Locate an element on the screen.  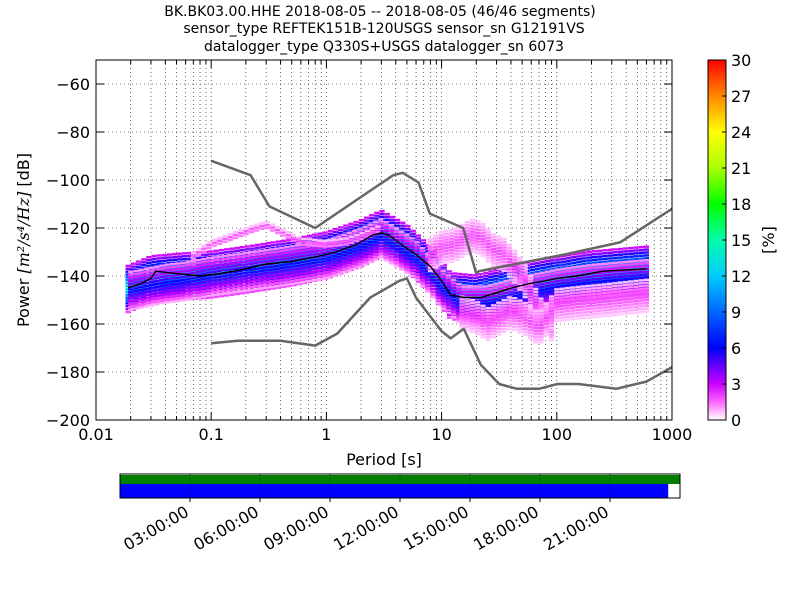
colorbar-tick-label: 21 is located at coordinates (741, 168).